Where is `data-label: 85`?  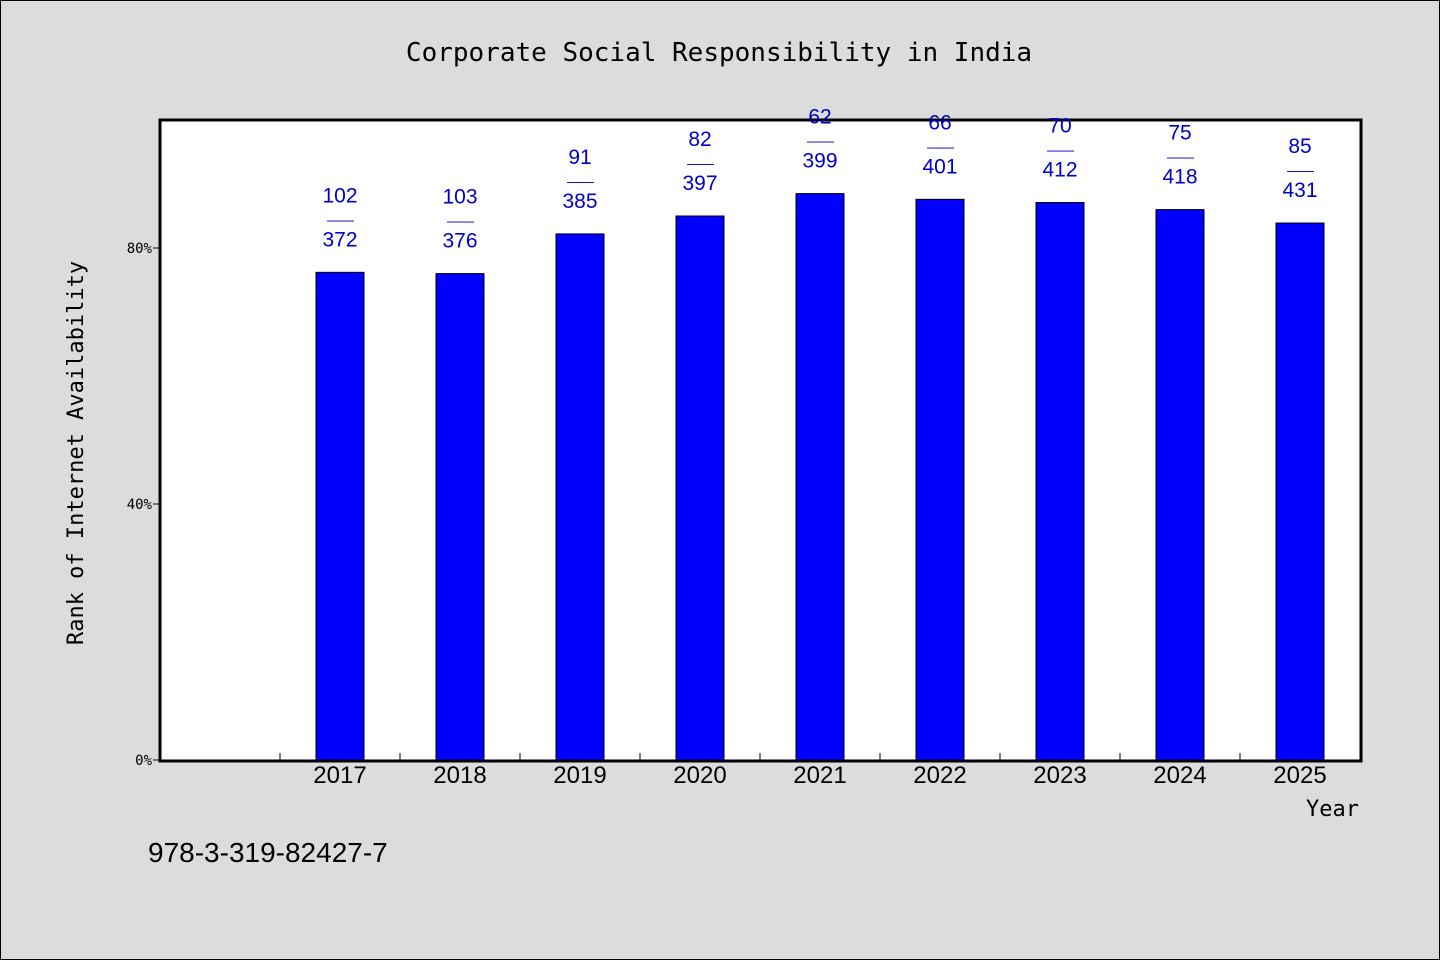
data-label: 85 is located at coordinates (1299, 146).